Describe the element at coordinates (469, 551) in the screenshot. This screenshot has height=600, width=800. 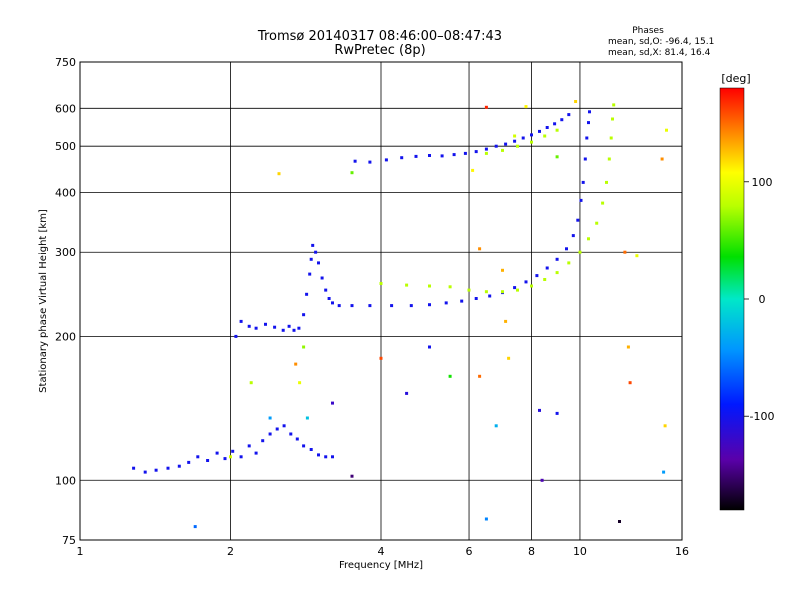
I see `x-tick-label: 6` at that location.